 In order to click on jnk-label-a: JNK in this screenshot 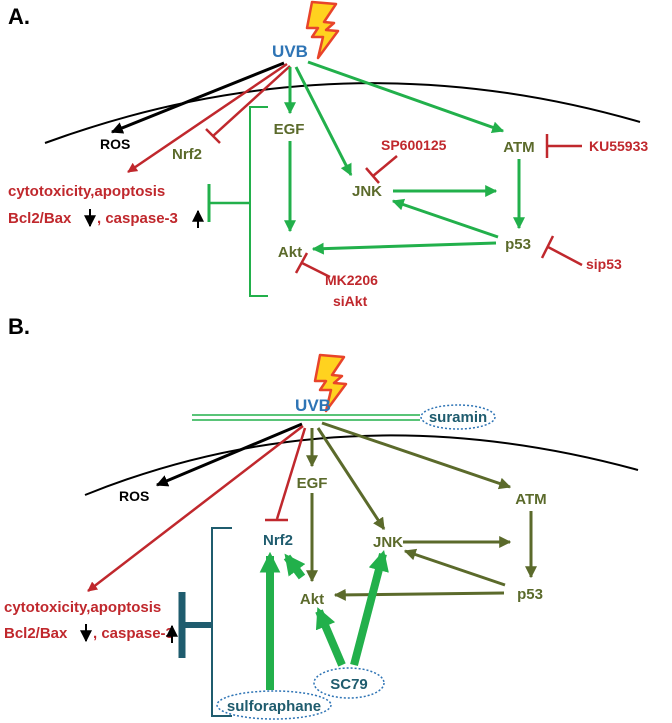, I will do `click(367, 191)`.